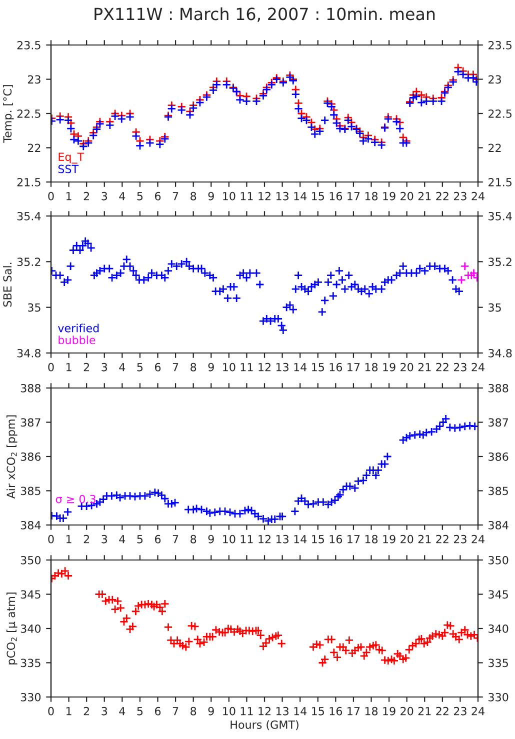  What do you see at coordinates (354, 367) in the screenshot?
I see `x-tick-label: 17` at bounding box center [354, 367].